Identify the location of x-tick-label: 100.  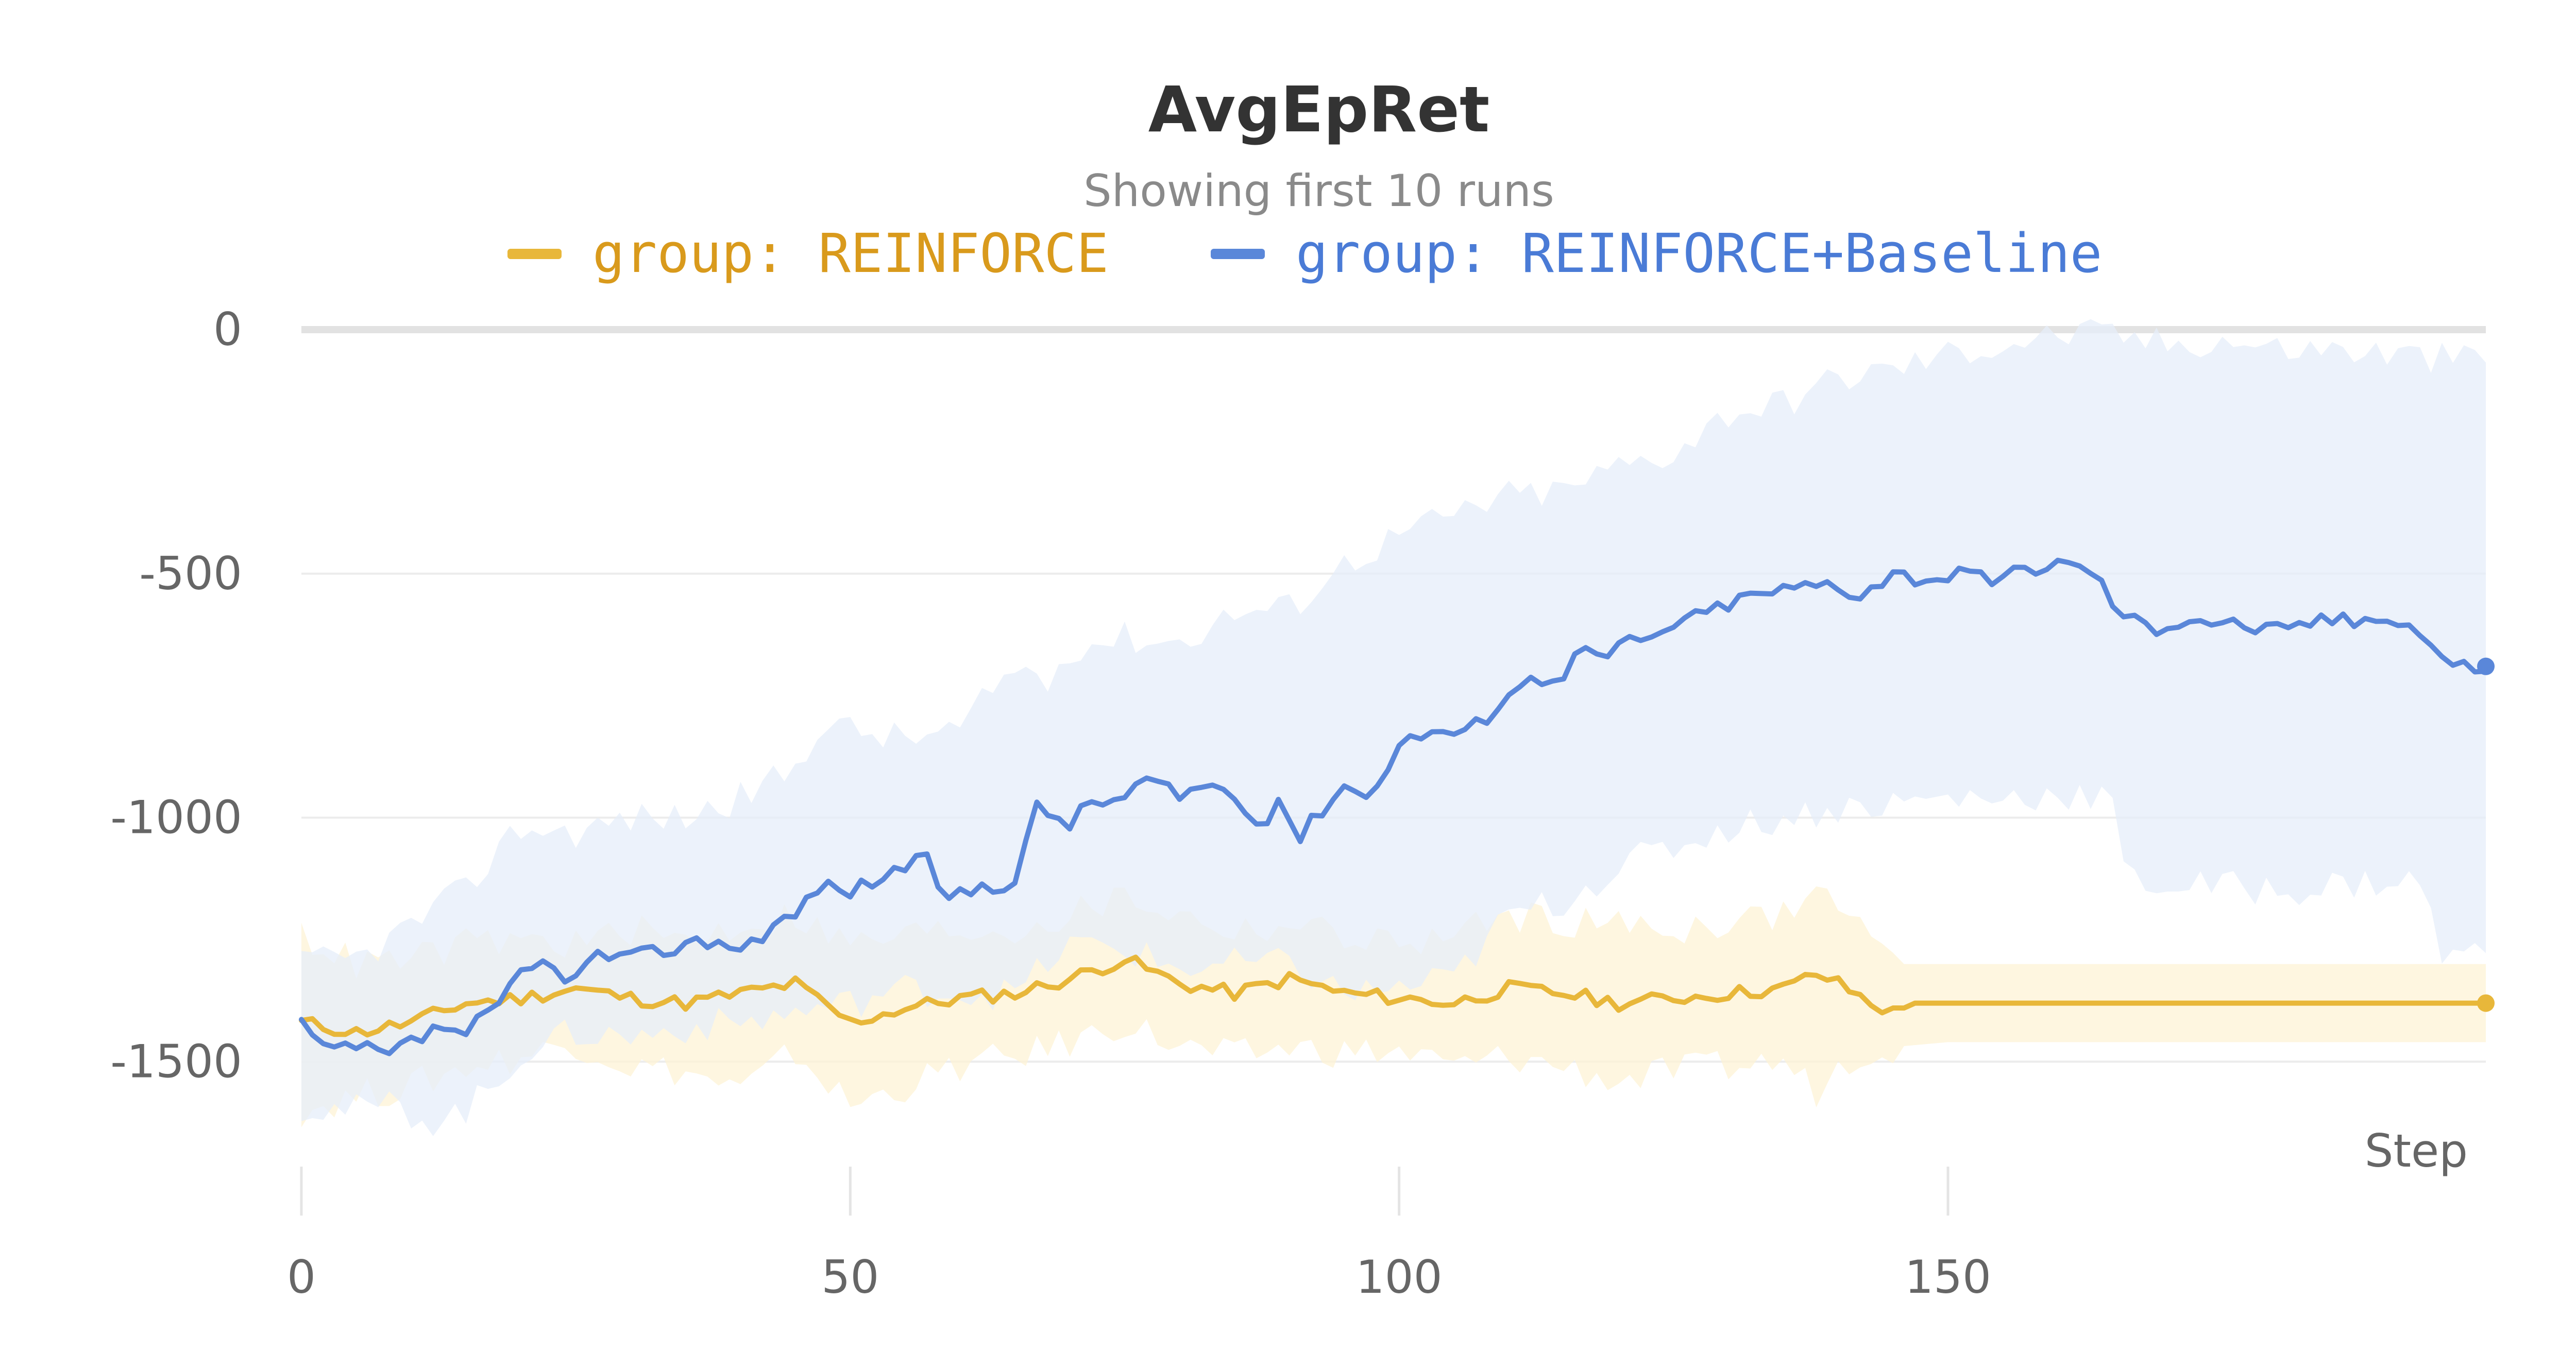
(1399, 1277).